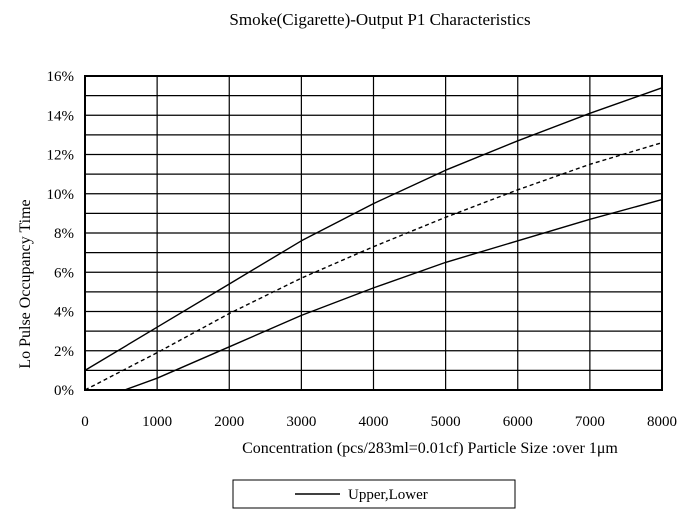  What do you see at coordinates (64, 352) in the screenshot?
I see `y-tick-label: 2%` at bounding box center [64, 352].